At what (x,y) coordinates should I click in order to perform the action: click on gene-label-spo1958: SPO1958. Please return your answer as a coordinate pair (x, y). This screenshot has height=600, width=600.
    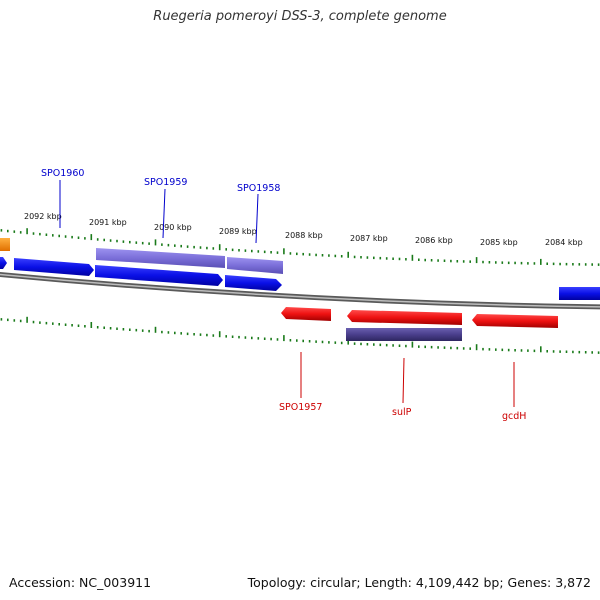
    Looking at the image, I should click on (258, 188).